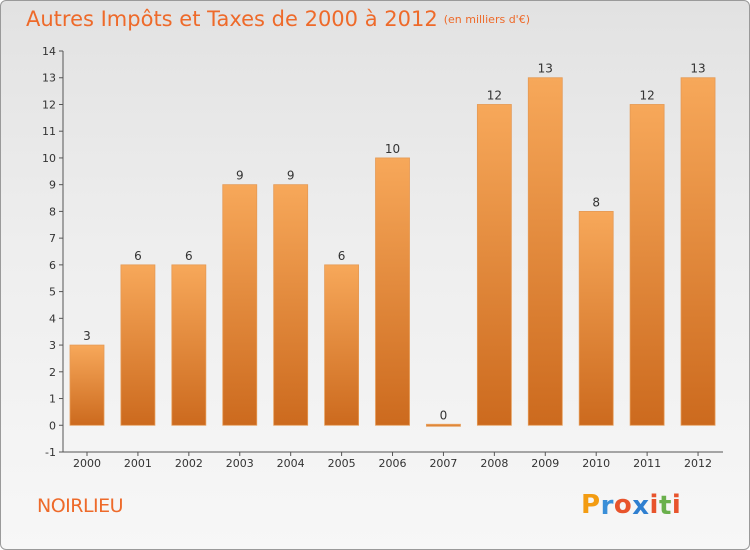  I want to click on x-tick-label: 2001, so click(138, 463).